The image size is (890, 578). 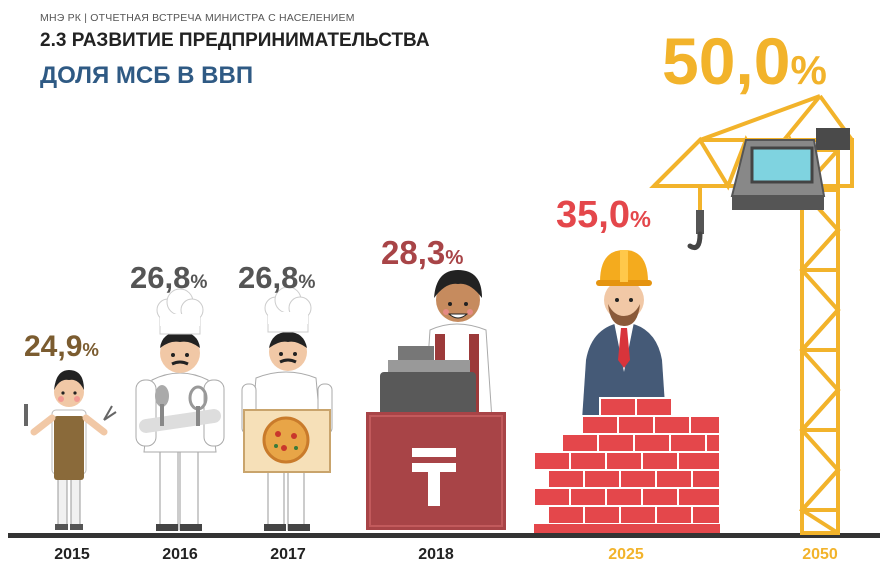 I want to click on year-label-2016: 2016, so click(x=180, y=554).